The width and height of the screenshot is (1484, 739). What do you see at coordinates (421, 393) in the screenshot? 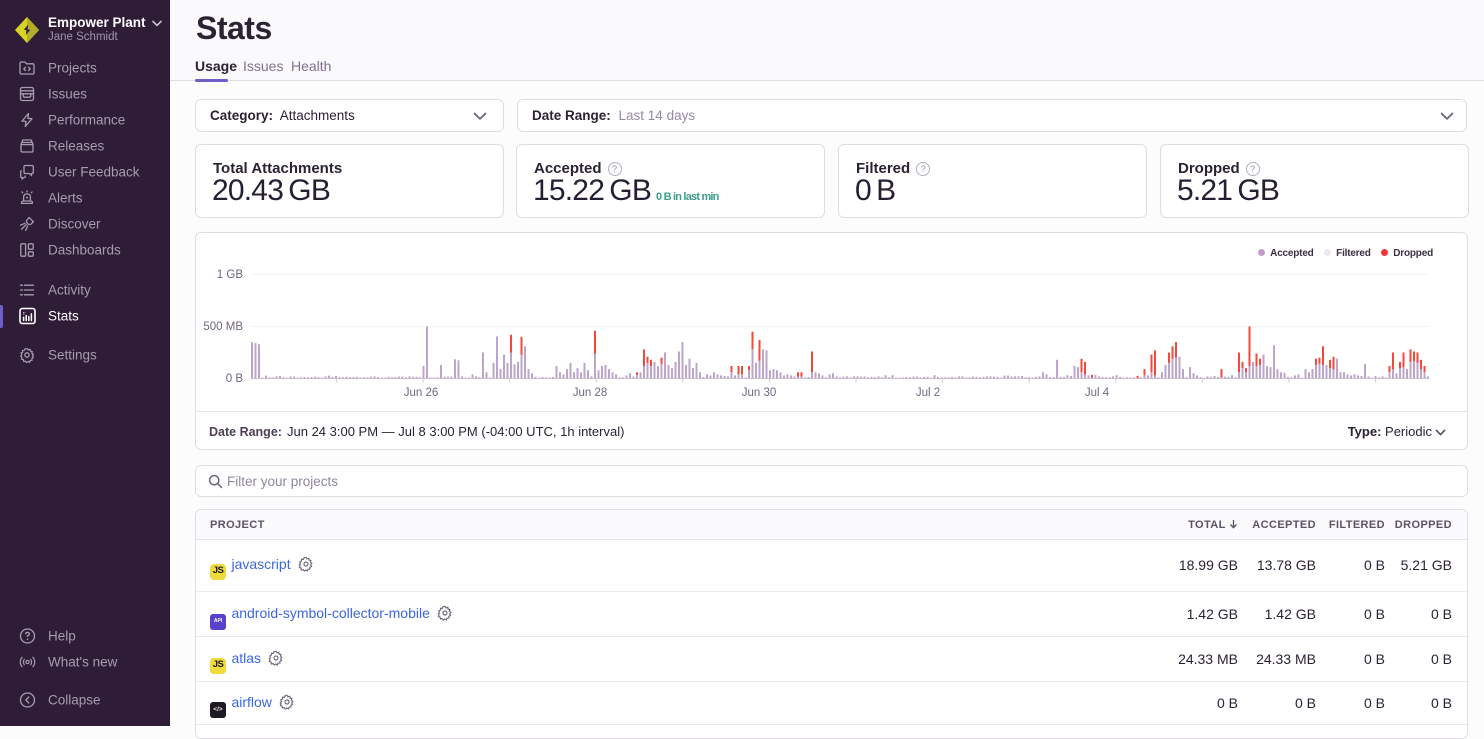
I see `svg-text: Jun 26` at bounding box center [421, 393].